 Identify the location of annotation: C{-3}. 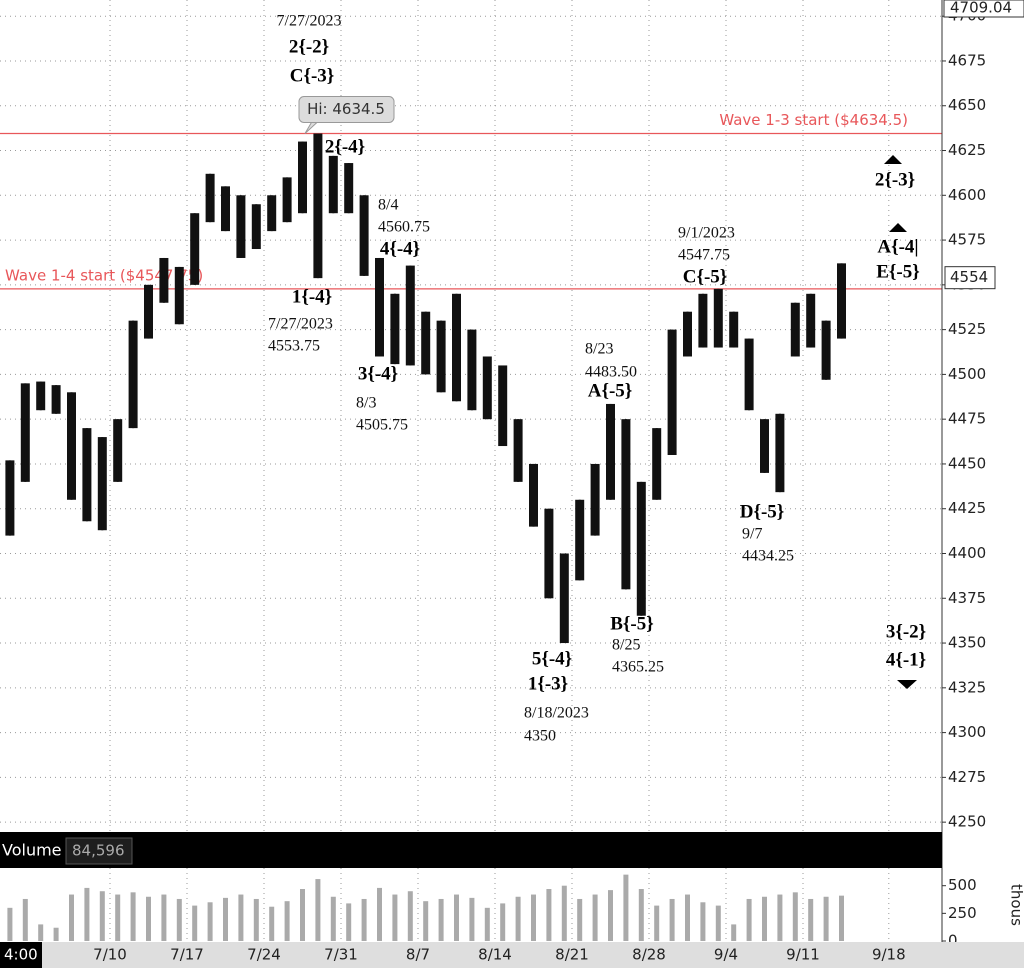
(312, 75).